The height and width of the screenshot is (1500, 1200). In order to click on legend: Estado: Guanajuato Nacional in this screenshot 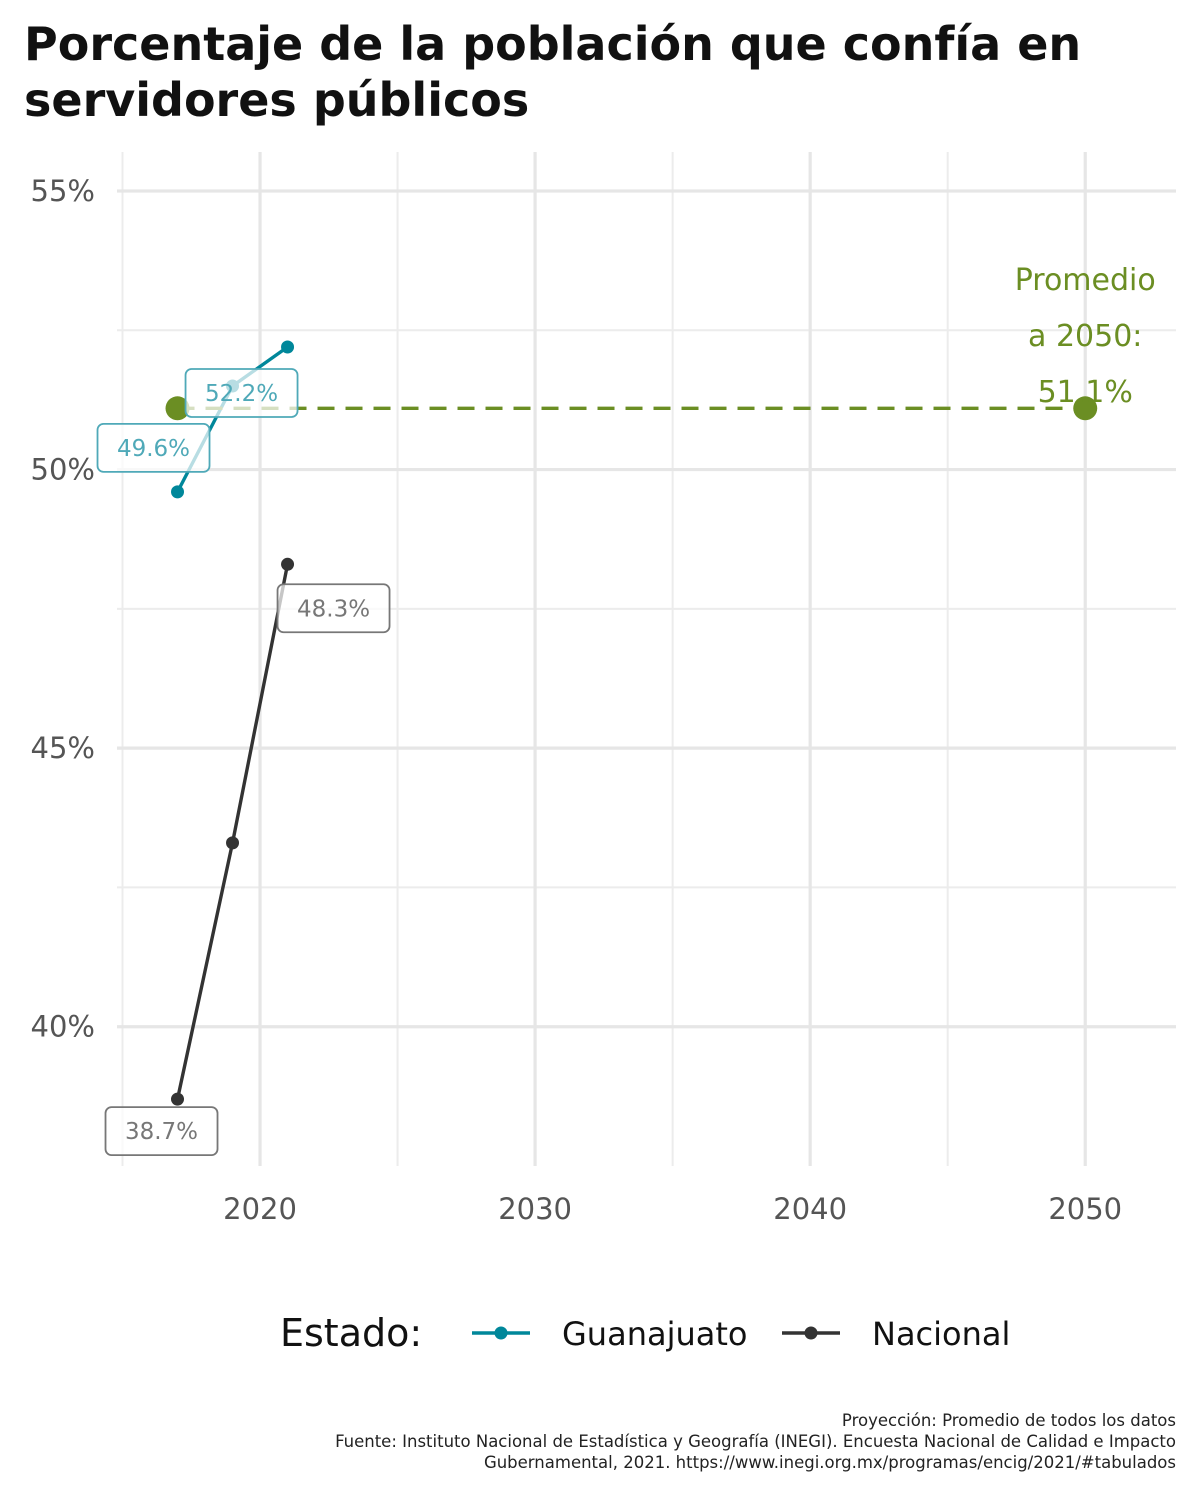, I will do `click(645, 1333)`.